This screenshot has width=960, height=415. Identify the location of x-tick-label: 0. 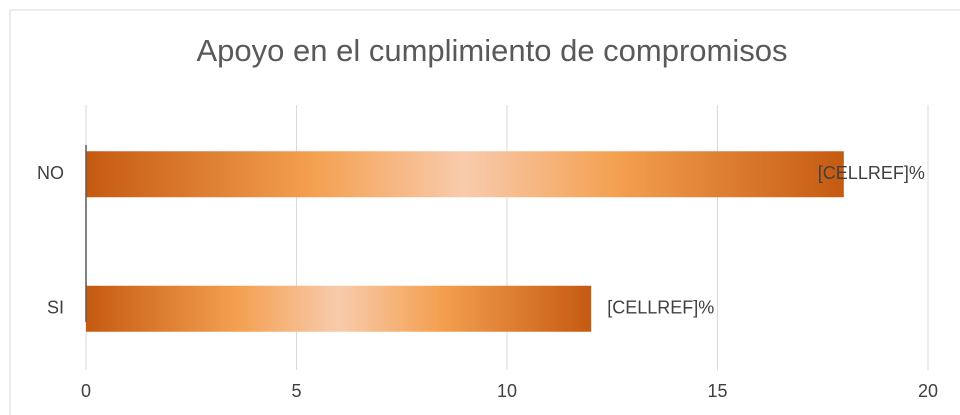
(86, 391).